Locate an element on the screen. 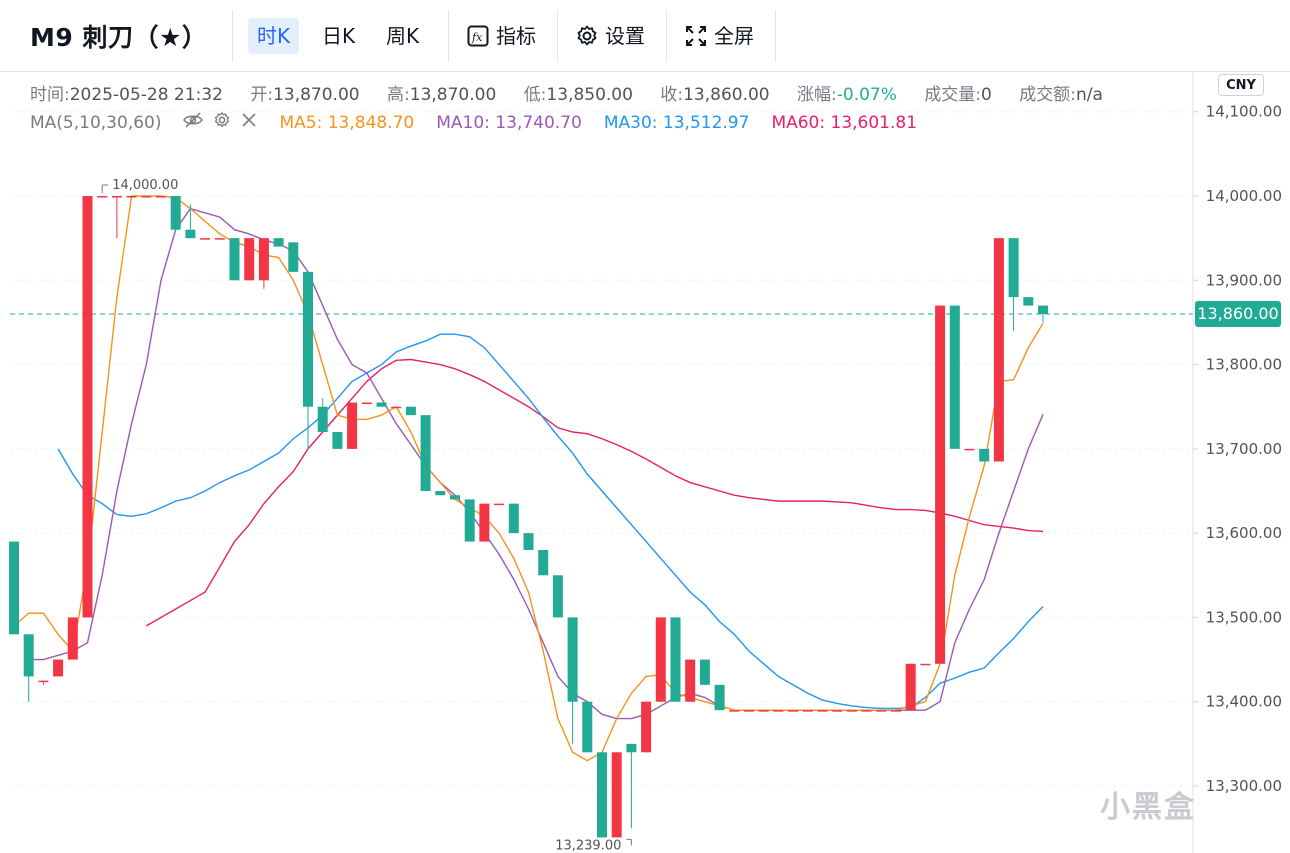 This screenshot has height=853, width=1290. volume-key: 成交量: is located at coordinates (953, 95).